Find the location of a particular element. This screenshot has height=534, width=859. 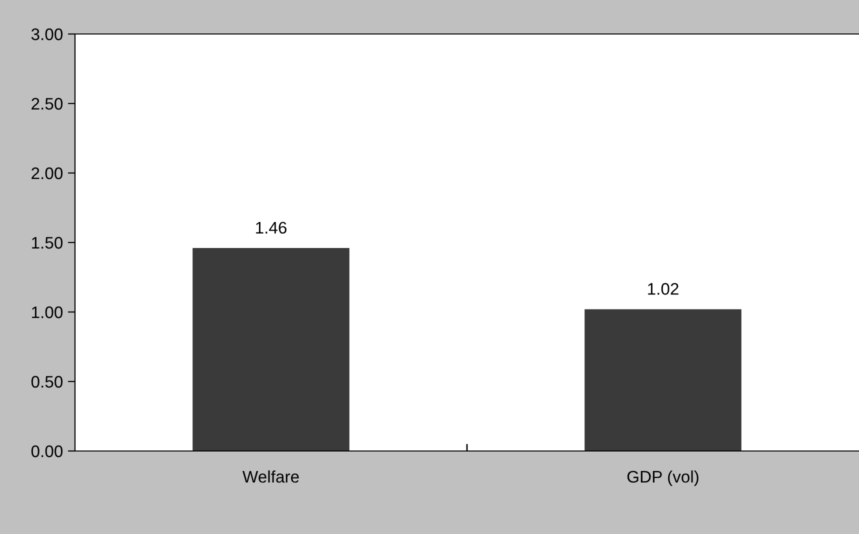

y-tick-label: 2.50 is located at coordinates (47, 104).